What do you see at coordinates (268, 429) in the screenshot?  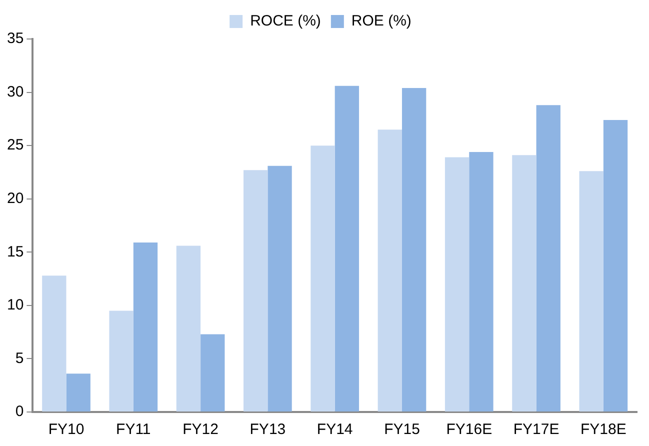 I see `x-tick-label: FY13` at bounding box center [268, 429].